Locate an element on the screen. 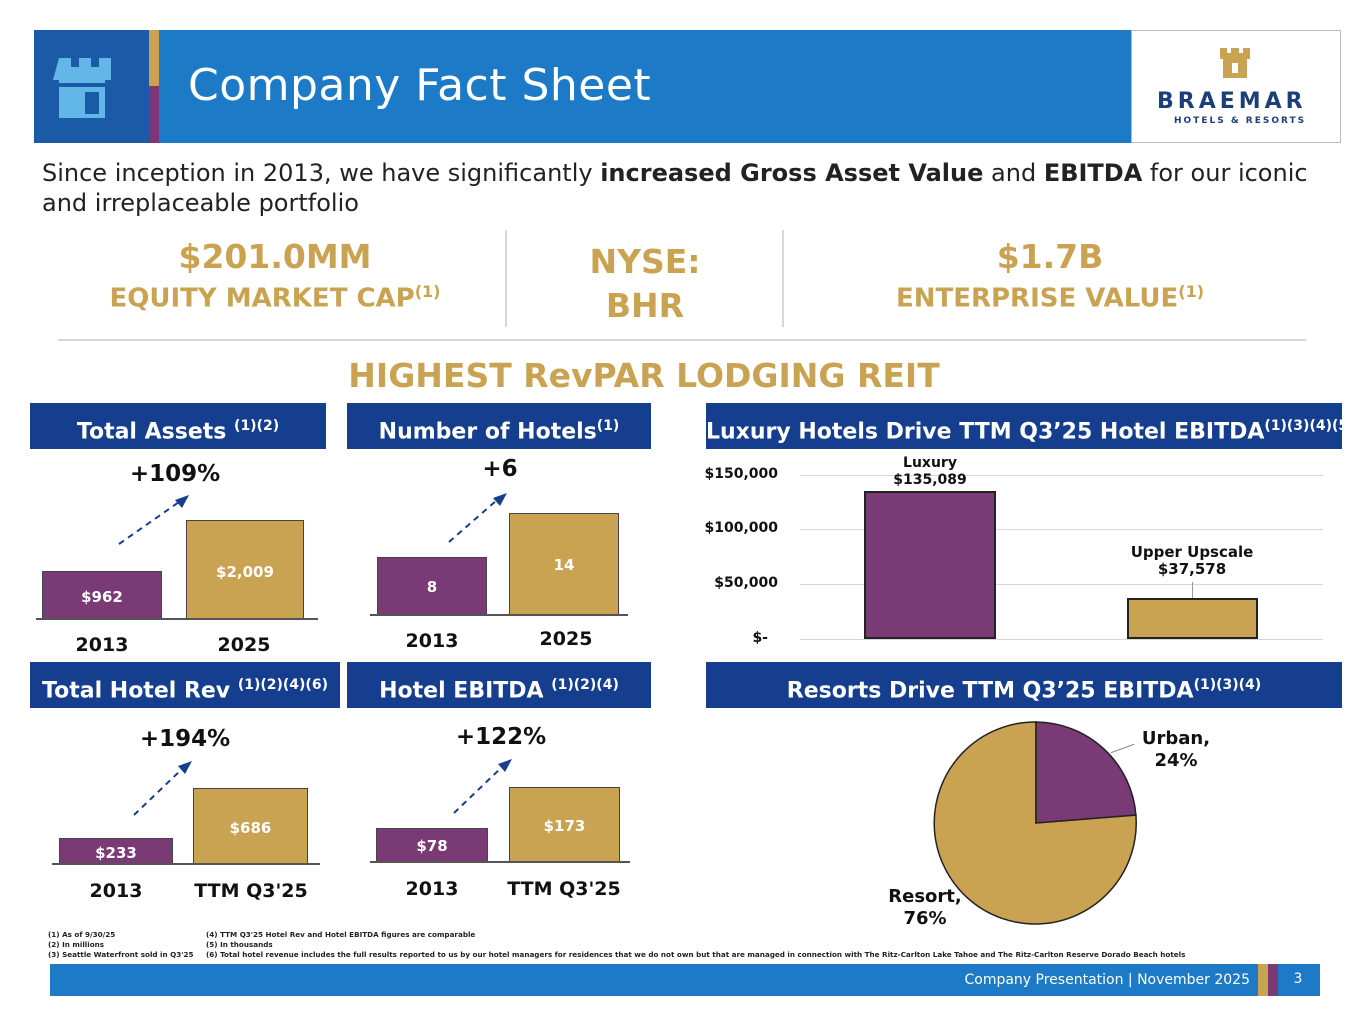 This screenshot has width=1365, height=1030. bar-label: $173 is located at coordinates (564, 826).